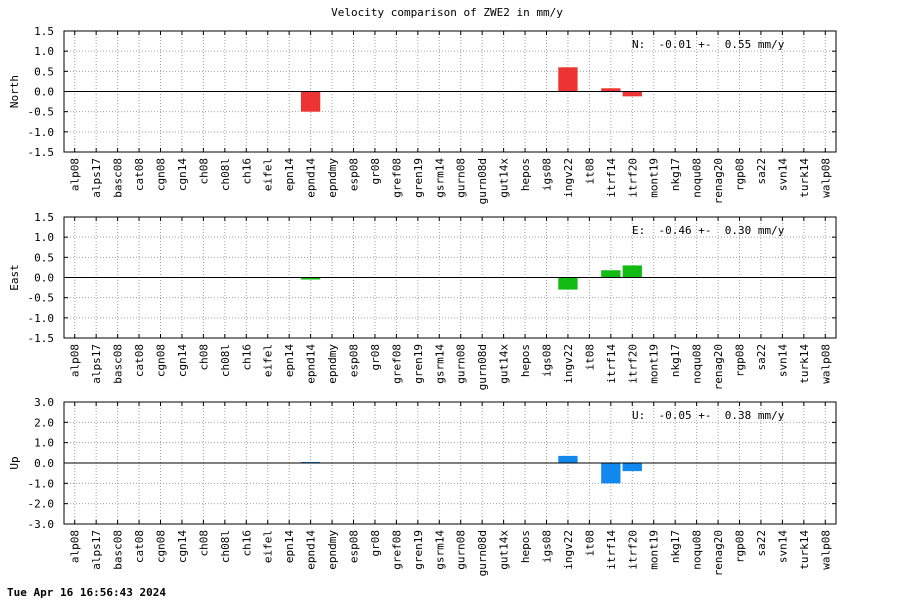  Describe the element at coordinates (41, 524) in the screenshot. I see `up-ytick-label: -3.0` at that location.